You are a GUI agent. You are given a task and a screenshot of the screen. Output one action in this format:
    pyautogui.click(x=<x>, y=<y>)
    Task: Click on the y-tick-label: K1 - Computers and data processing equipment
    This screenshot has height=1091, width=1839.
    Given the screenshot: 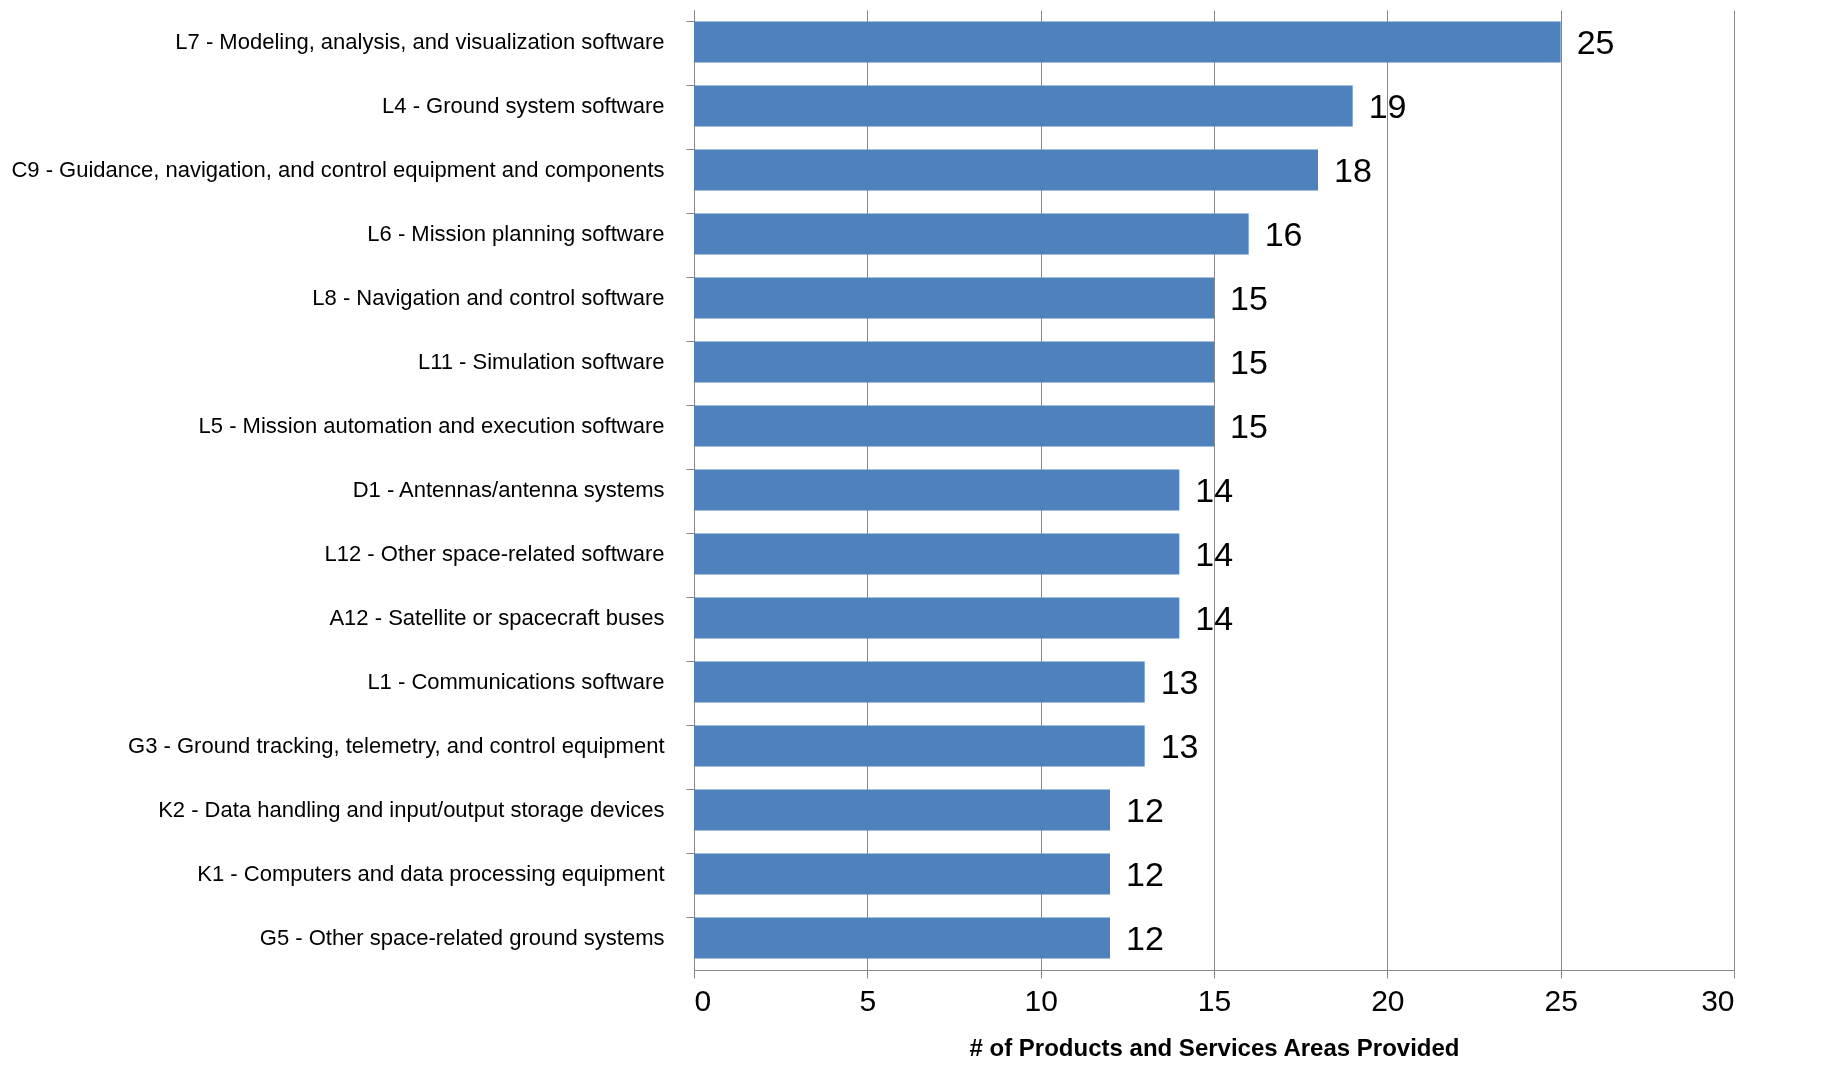 What is the action you would take?
    pyautogui.click(x=431, y=873)
    